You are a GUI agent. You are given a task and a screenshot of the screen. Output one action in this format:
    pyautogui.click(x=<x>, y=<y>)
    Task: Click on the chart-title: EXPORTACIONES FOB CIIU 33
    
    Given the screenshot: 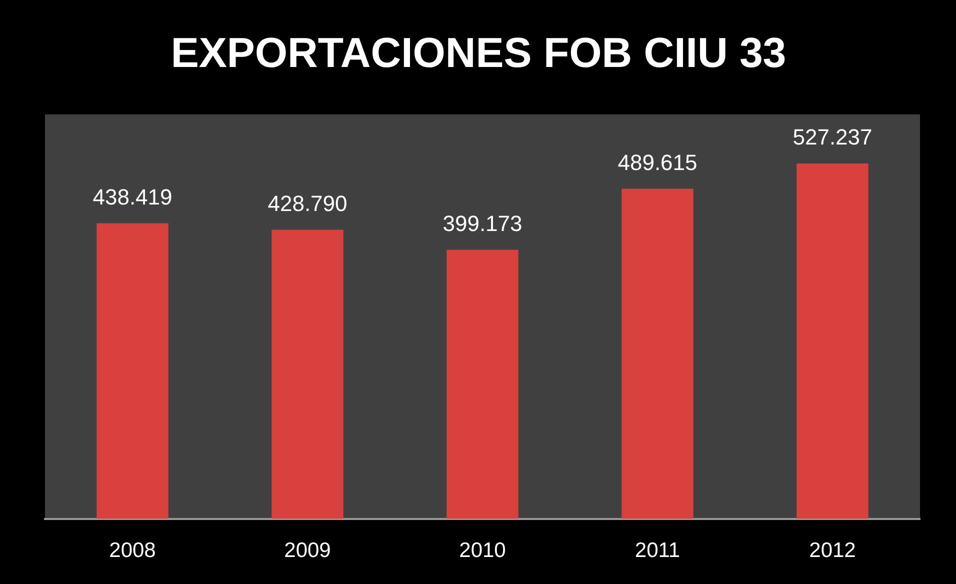 What is the action you would take?
    pyautogui.click(x=478, y=52)
    